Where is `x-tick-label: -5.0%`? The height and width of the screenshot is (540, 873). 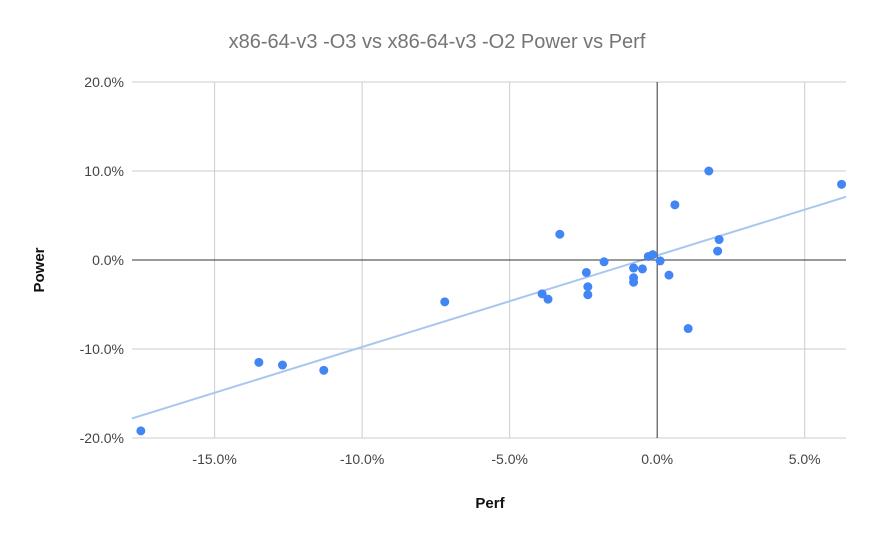 x-tick-label: -5.0% is located at coordinates (509, 459).